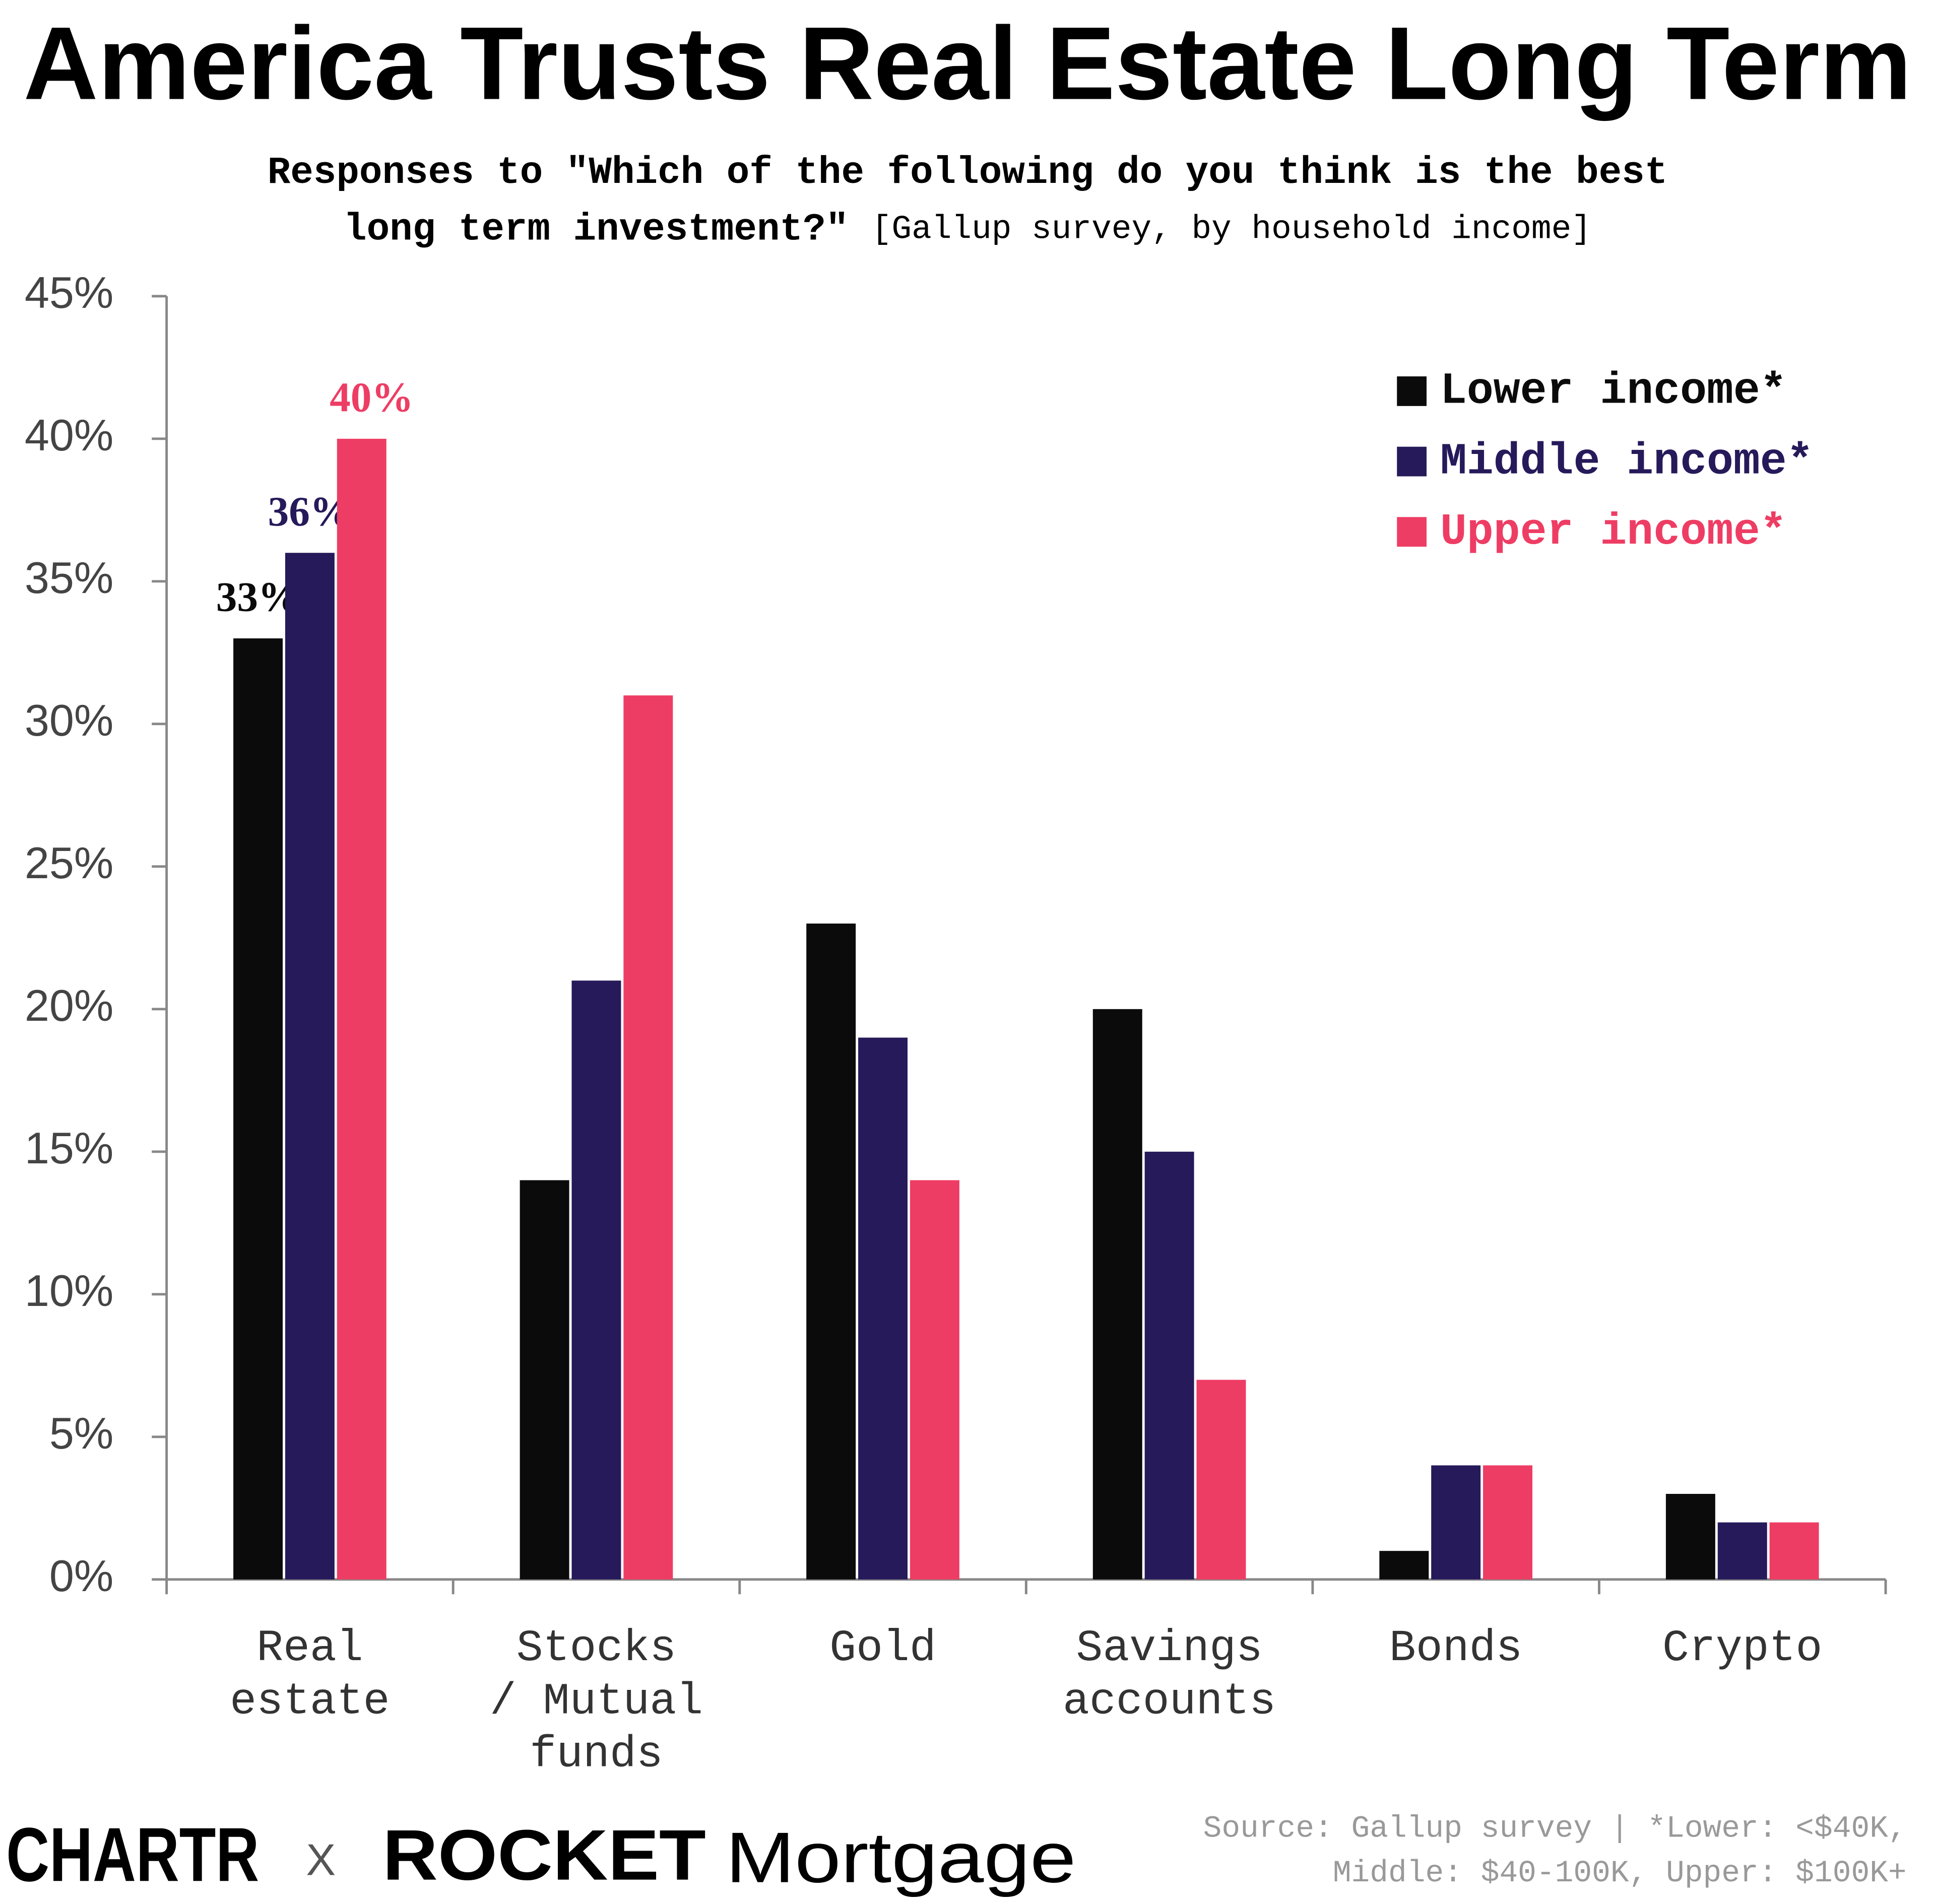 The width and height of the screenshot is (1935, 1904). What do you see at coordinates (1555, 1830) in the screenshot?
I see `source: Source: Gallup survey | *Lower: <$40K,` at bounding box center [1555, 1830].